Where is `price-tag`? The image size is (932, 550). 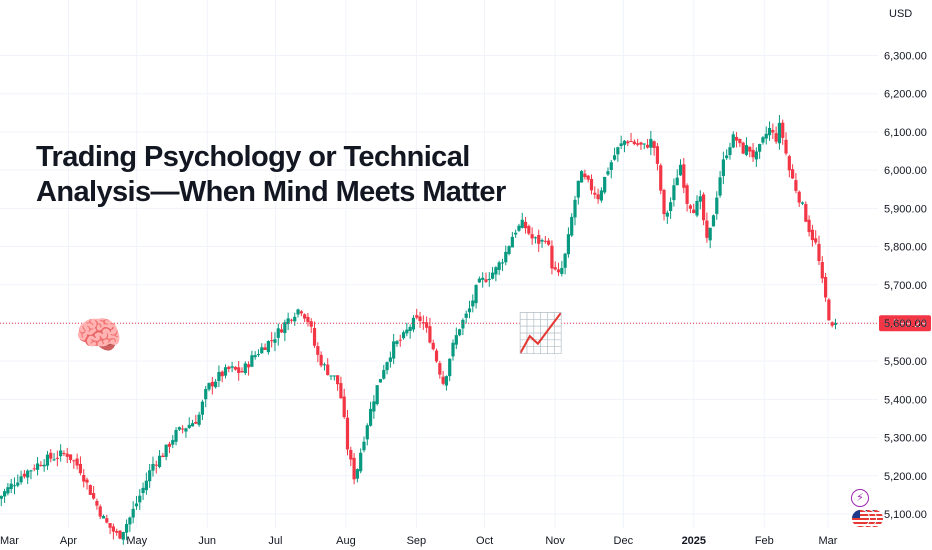
price-tag is located at coordinates (905, 323).